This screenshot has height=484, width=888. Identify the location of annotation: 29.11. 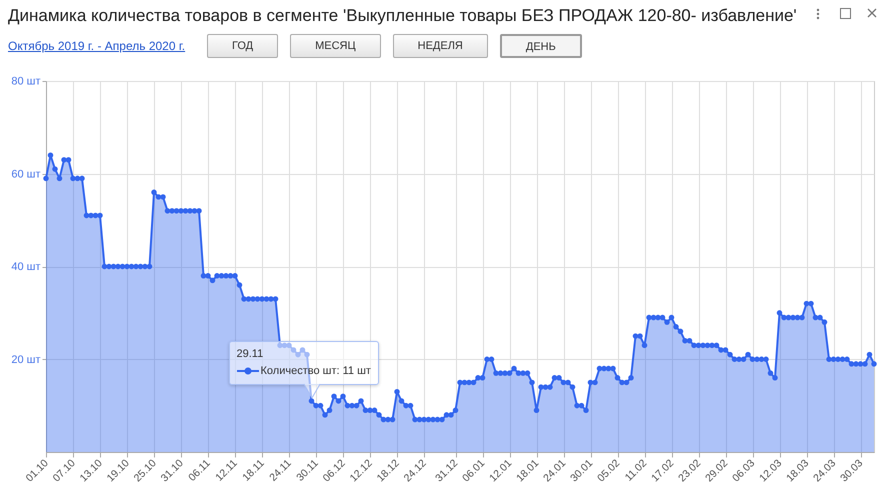
(250, 354).